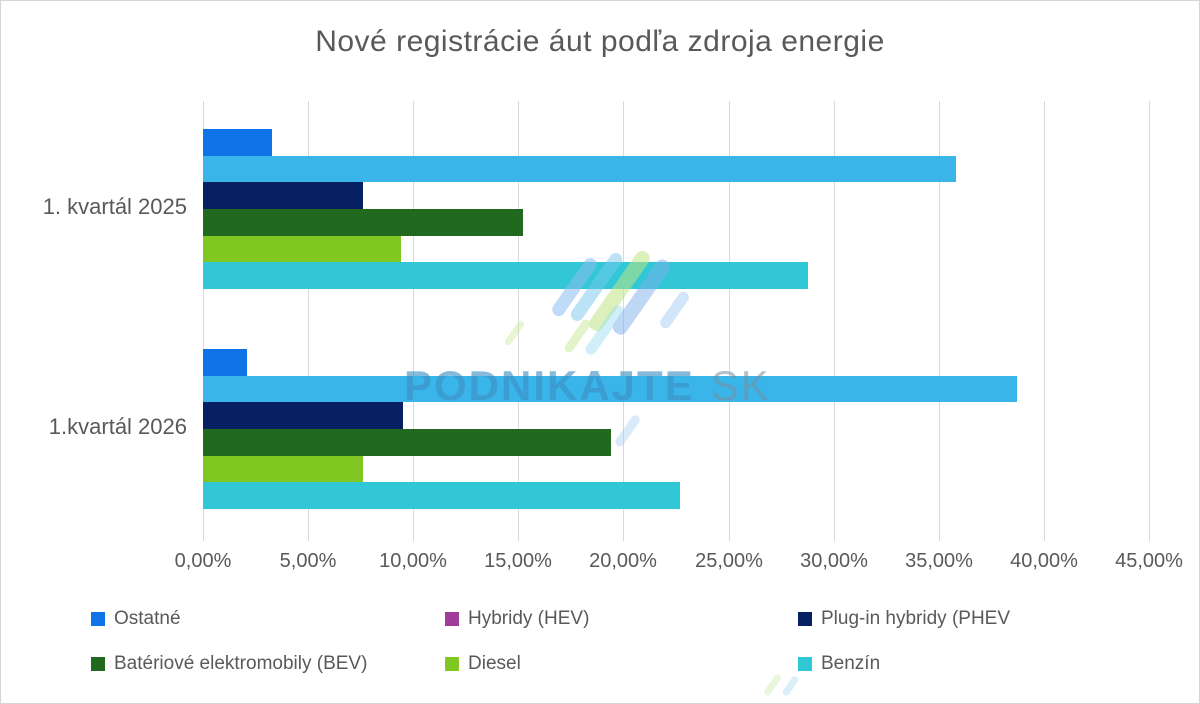 The width and height of the screenshot is (1200, 704). Describe the element at coordinates (238, 142) in the screenshot. I see `bar-1-ostatn-` at that location.